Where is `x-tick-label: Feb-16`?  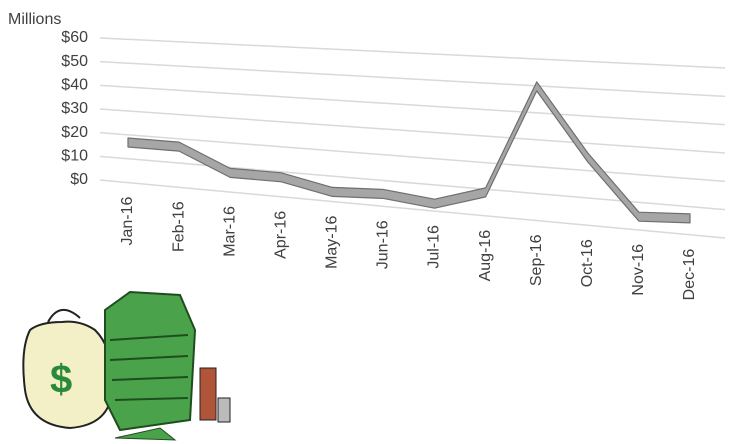
x-tick-label: Feb-16 is located at coordinates (178, 226).